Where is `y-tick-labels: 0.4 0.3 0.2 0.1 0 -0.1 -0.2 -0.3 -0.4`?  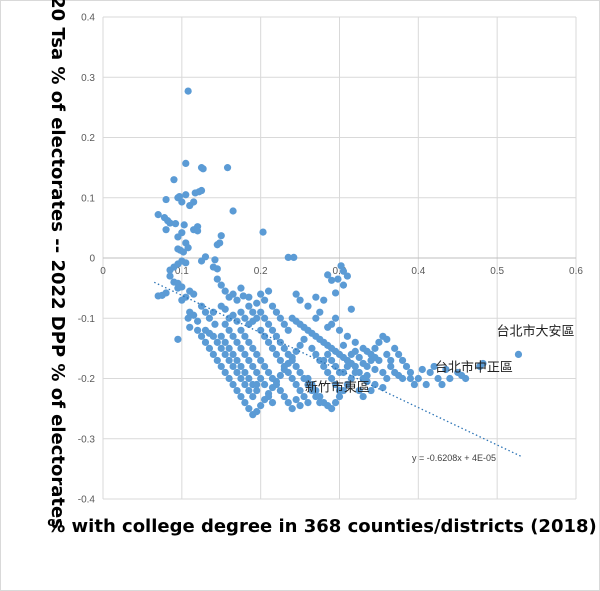
y-tick-labels: 0.4 0.3 0.2 0.1 0 -0.1 -0.2 -0.3 -0.4 is located at coordinates (87, 259).